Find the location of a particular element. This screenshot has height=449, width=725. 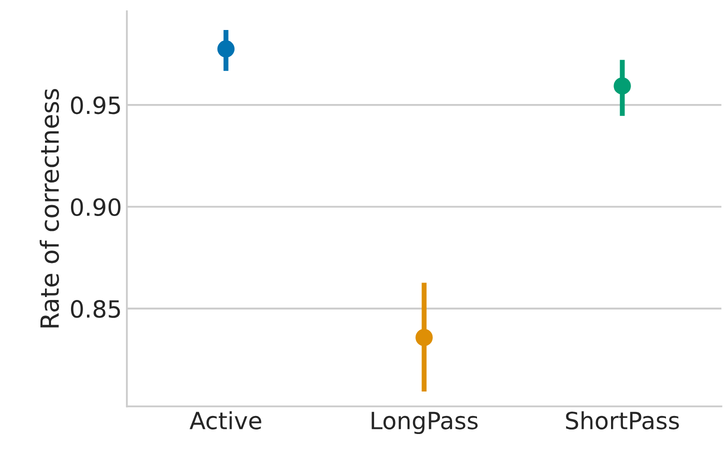

y-tick-label: 0.85 is located at coordinates (95, 309).